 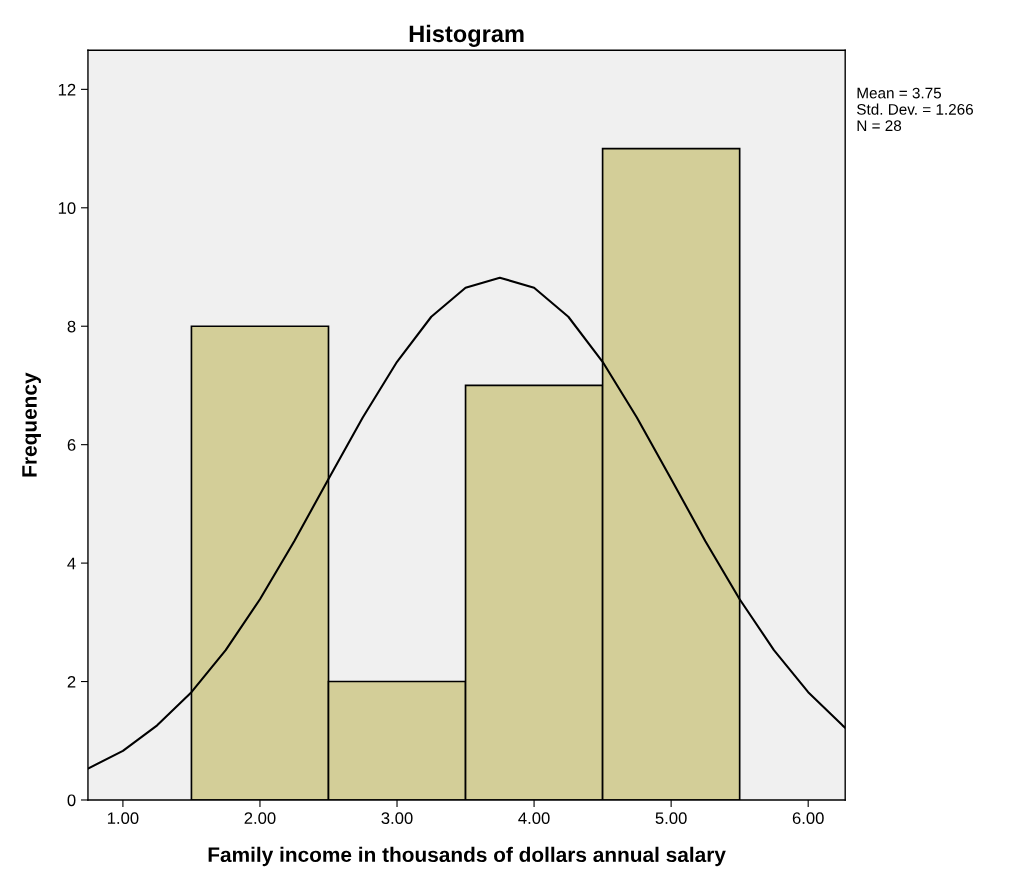 What do you see at coordinates (671, 818) in the screenshot?
I see `x-tick-label: 5.00` at bounding box center [671, 818].